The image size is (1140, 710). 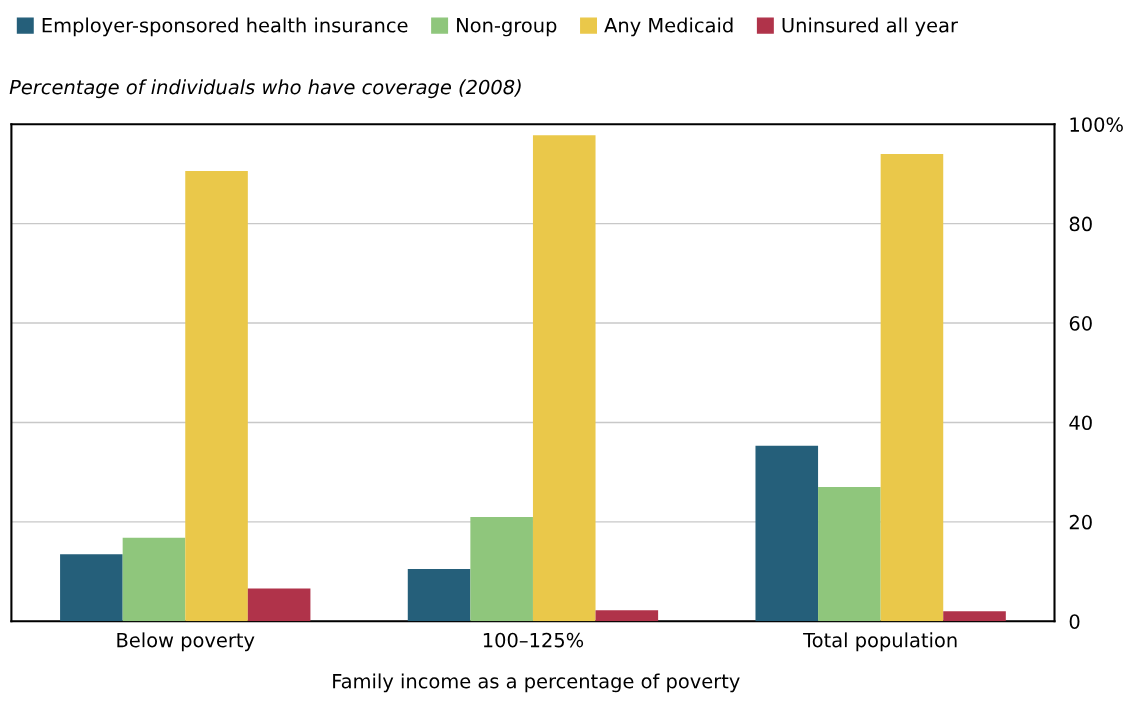 What do you see at coordinates (186, 642) in the screenshot?
I see `x-tick-label: Below poverty` at bounding box center [186, 642].